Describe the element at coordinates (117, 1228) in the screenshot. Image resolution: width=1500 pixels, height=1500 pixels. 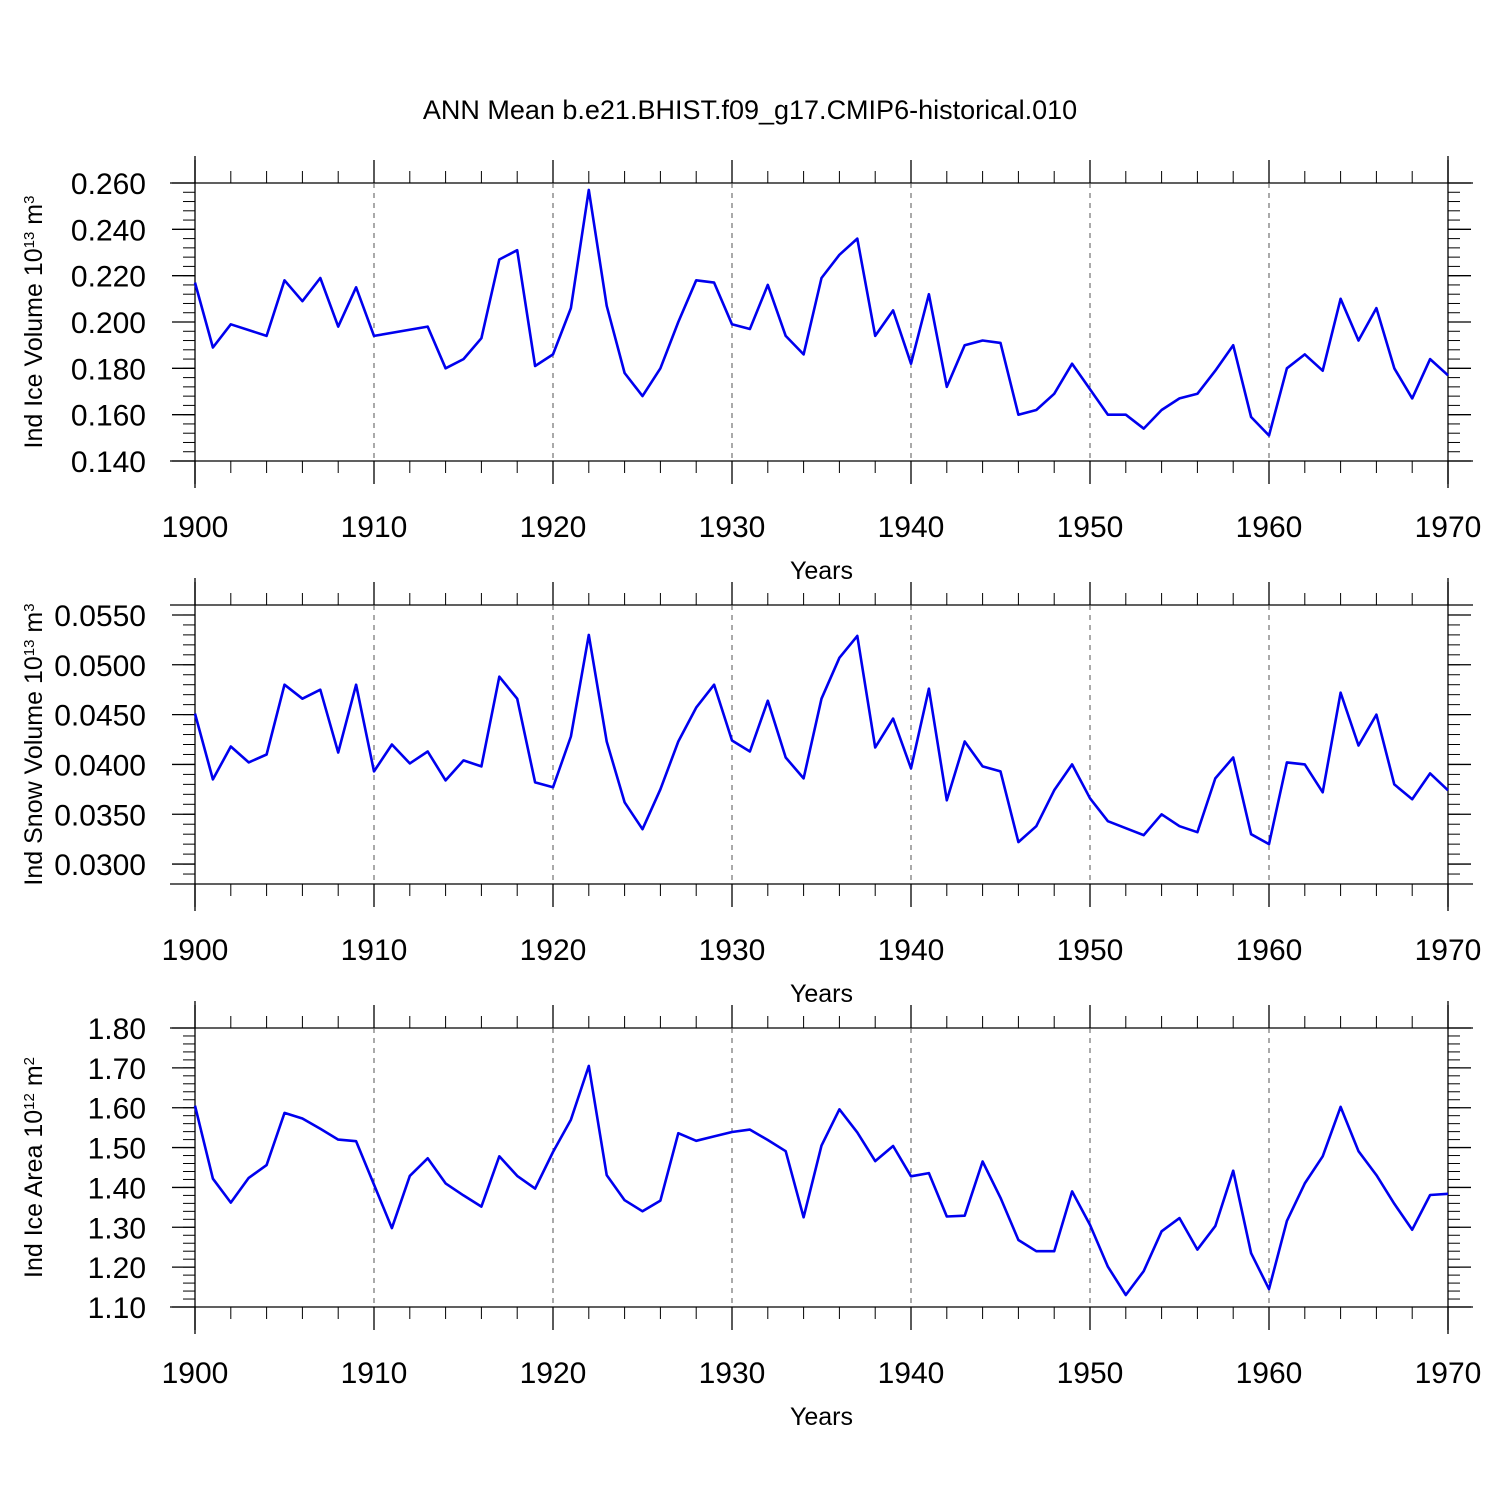
I see `y-tick-label: 1.30` at that location.